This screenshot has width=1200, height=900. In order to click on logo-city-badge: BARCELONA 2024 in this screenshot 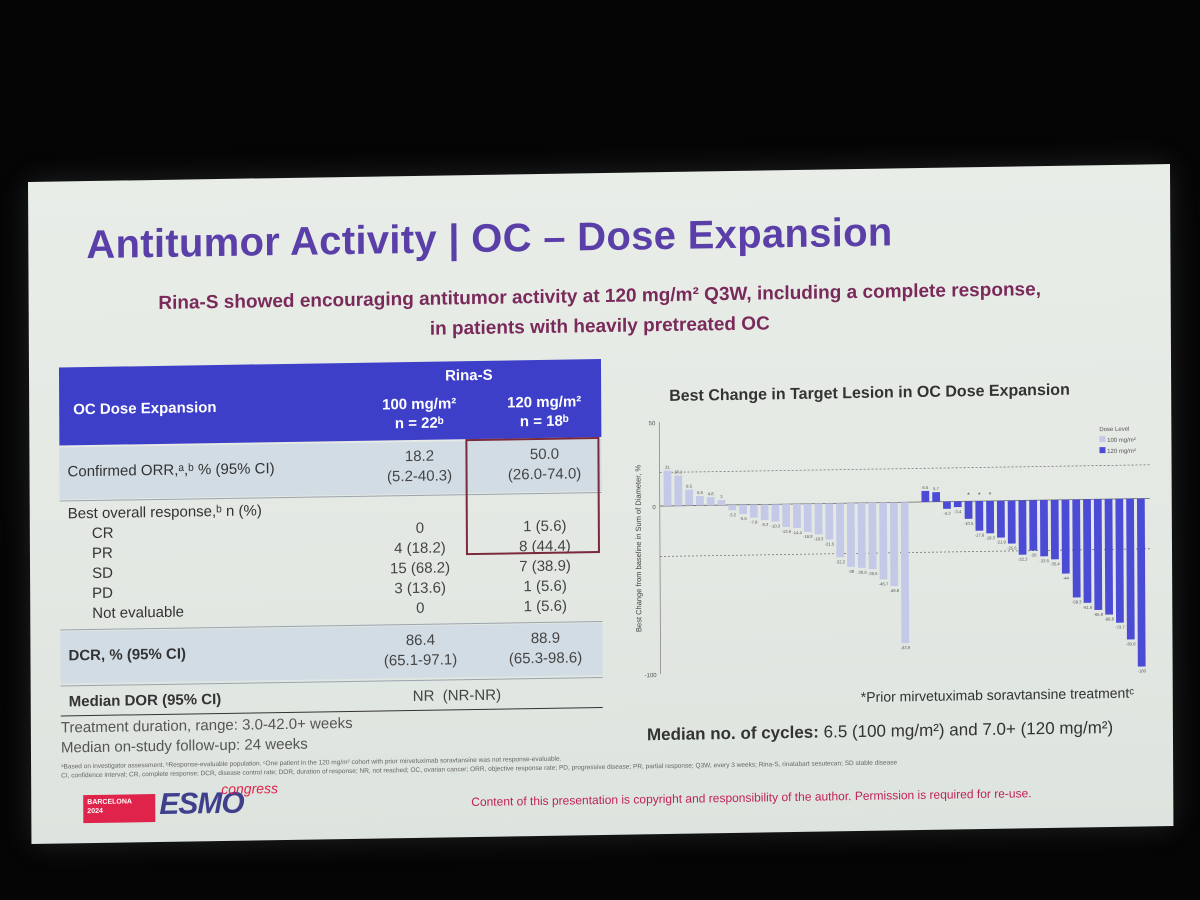, I will do `click(119, 809)`.